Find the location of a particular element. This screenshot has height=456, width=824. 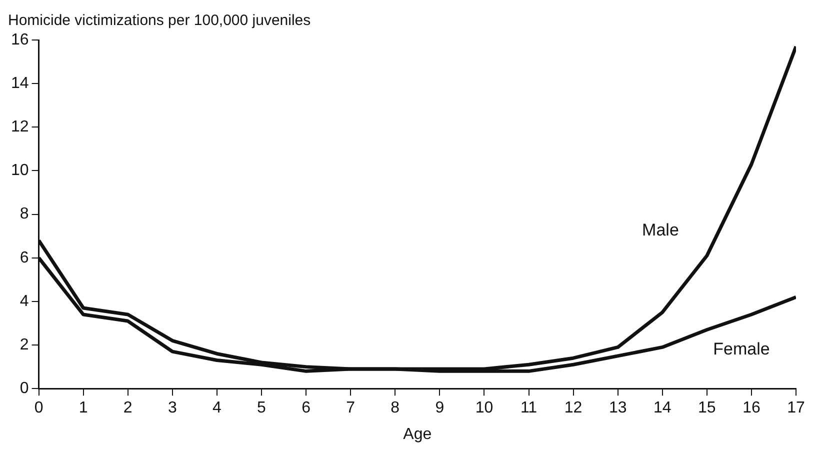

x-tick-label: 4 is located at coordinates (217, 408).